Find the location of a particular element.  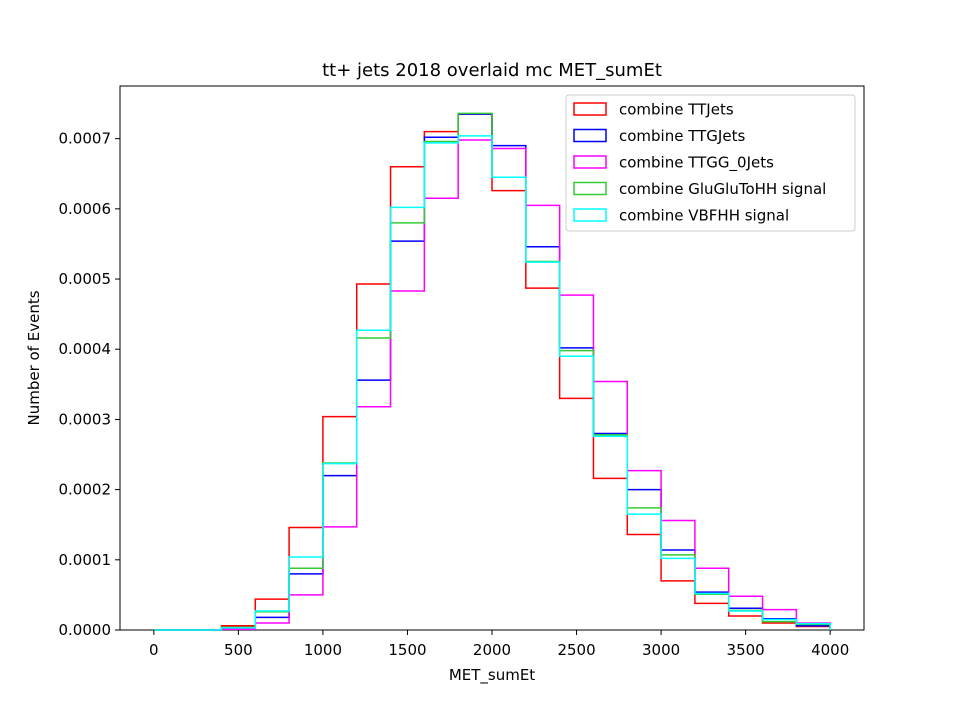

x-tick-label: 3500 is located at coordinates (746, 650).